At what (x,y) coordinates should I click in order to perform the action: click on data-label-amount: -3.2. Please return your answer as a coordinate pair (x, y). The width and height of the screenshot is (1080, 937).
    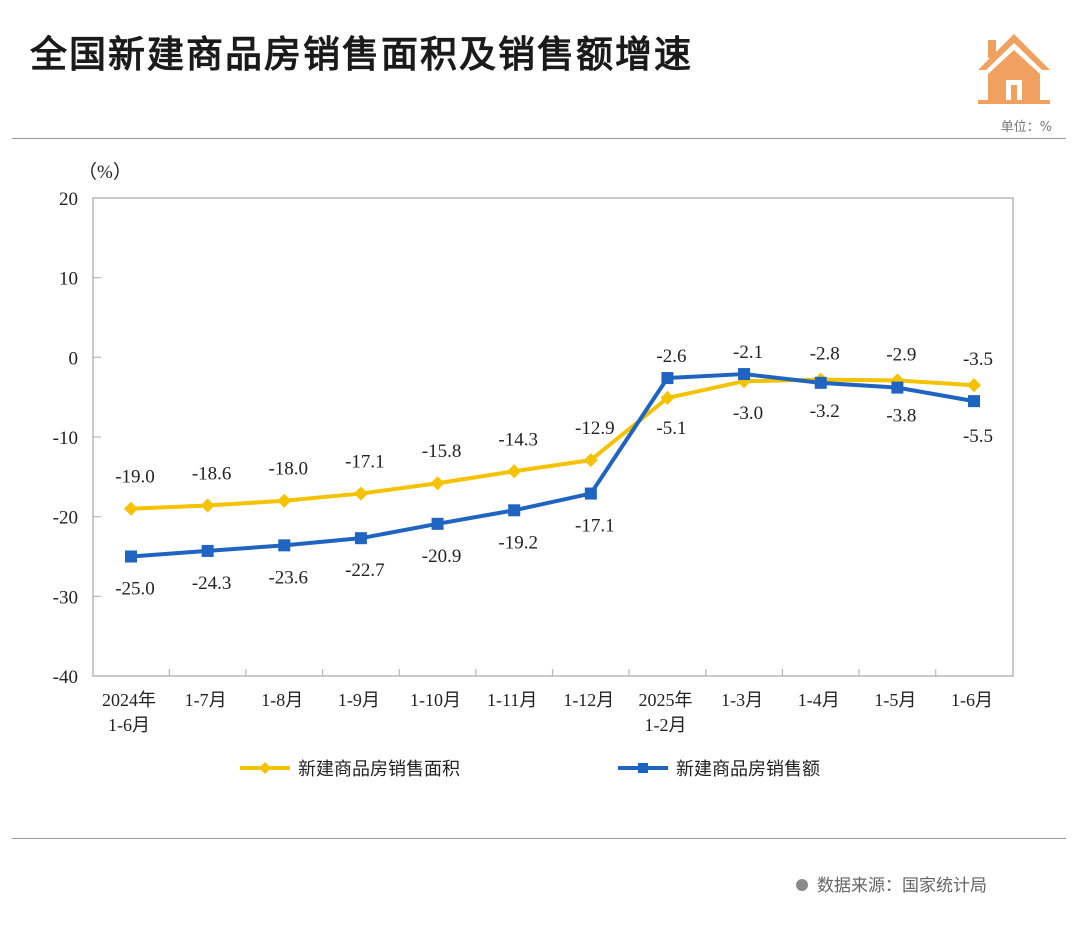
    Looking at the image, I should click on (825, 411).